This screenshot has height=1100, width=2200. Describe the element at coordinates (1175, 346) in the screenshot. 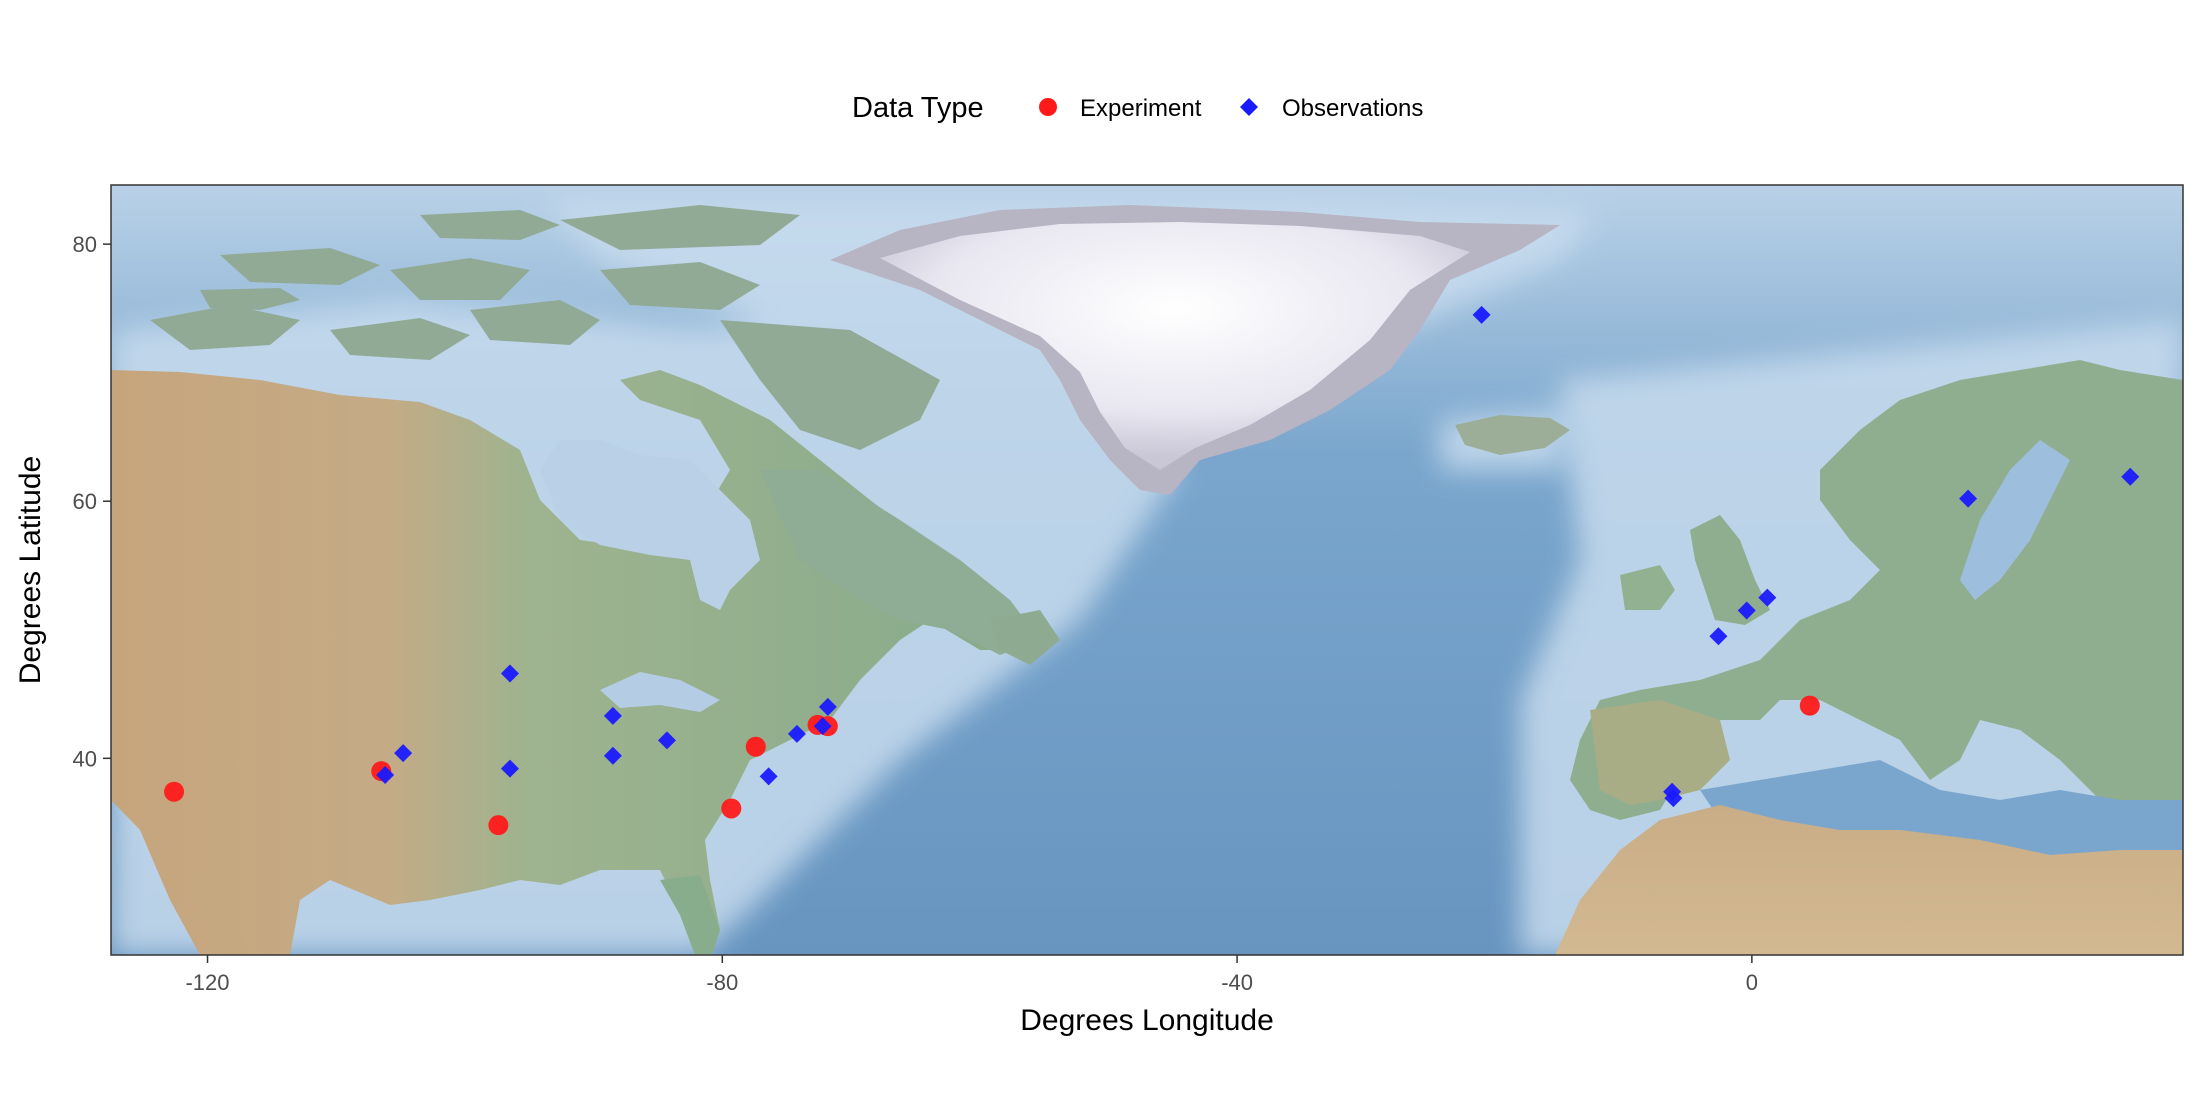

I see `greenland-ice` at that location.